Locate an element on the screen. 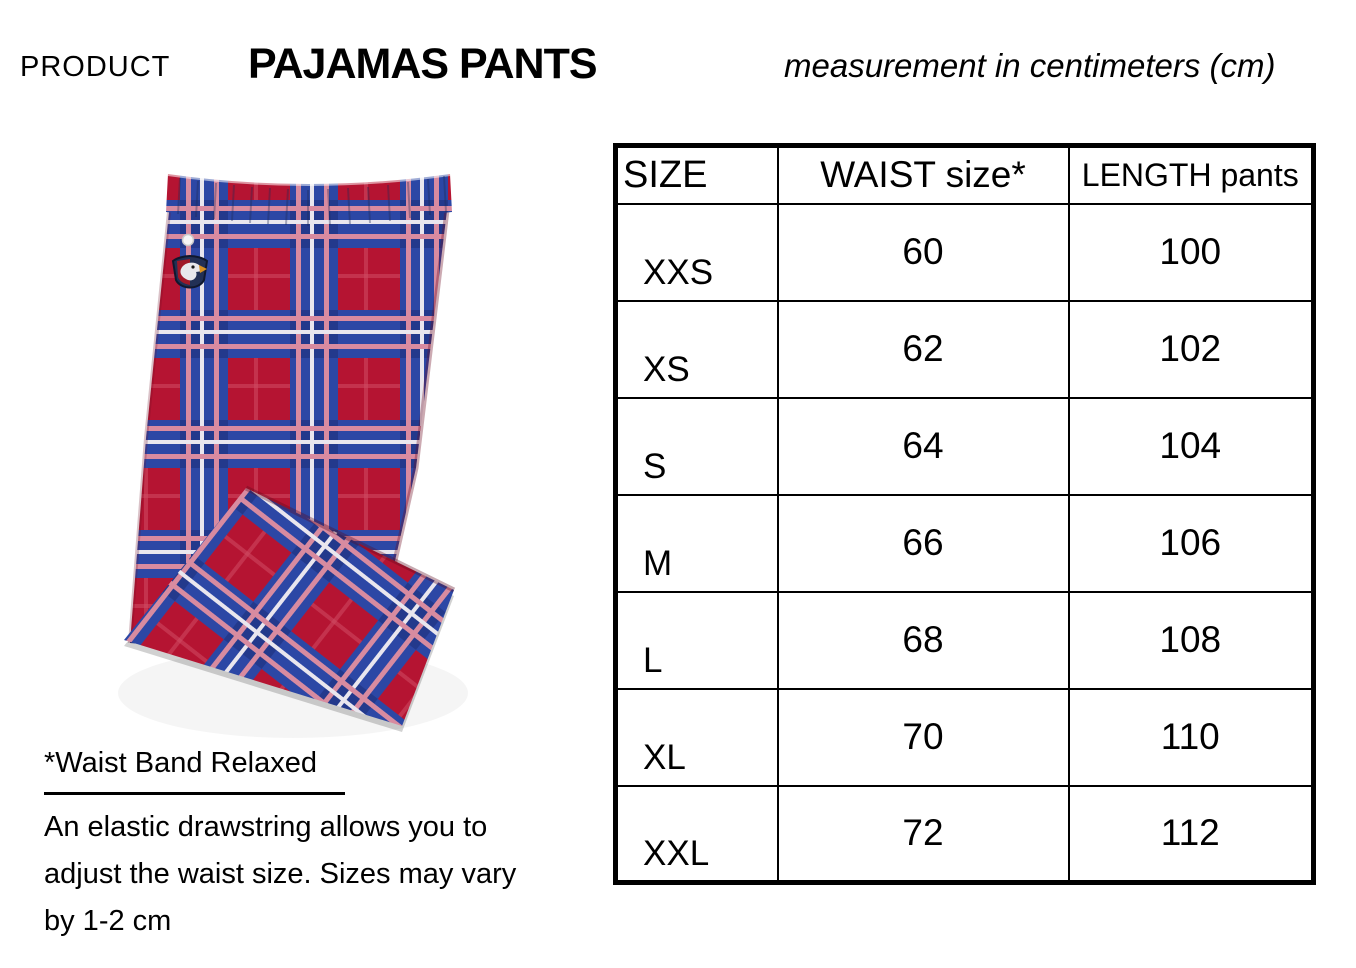 This screenshot has height=968, width=1356. table-row: XS 62 102 is located at coordinates (964, 349).